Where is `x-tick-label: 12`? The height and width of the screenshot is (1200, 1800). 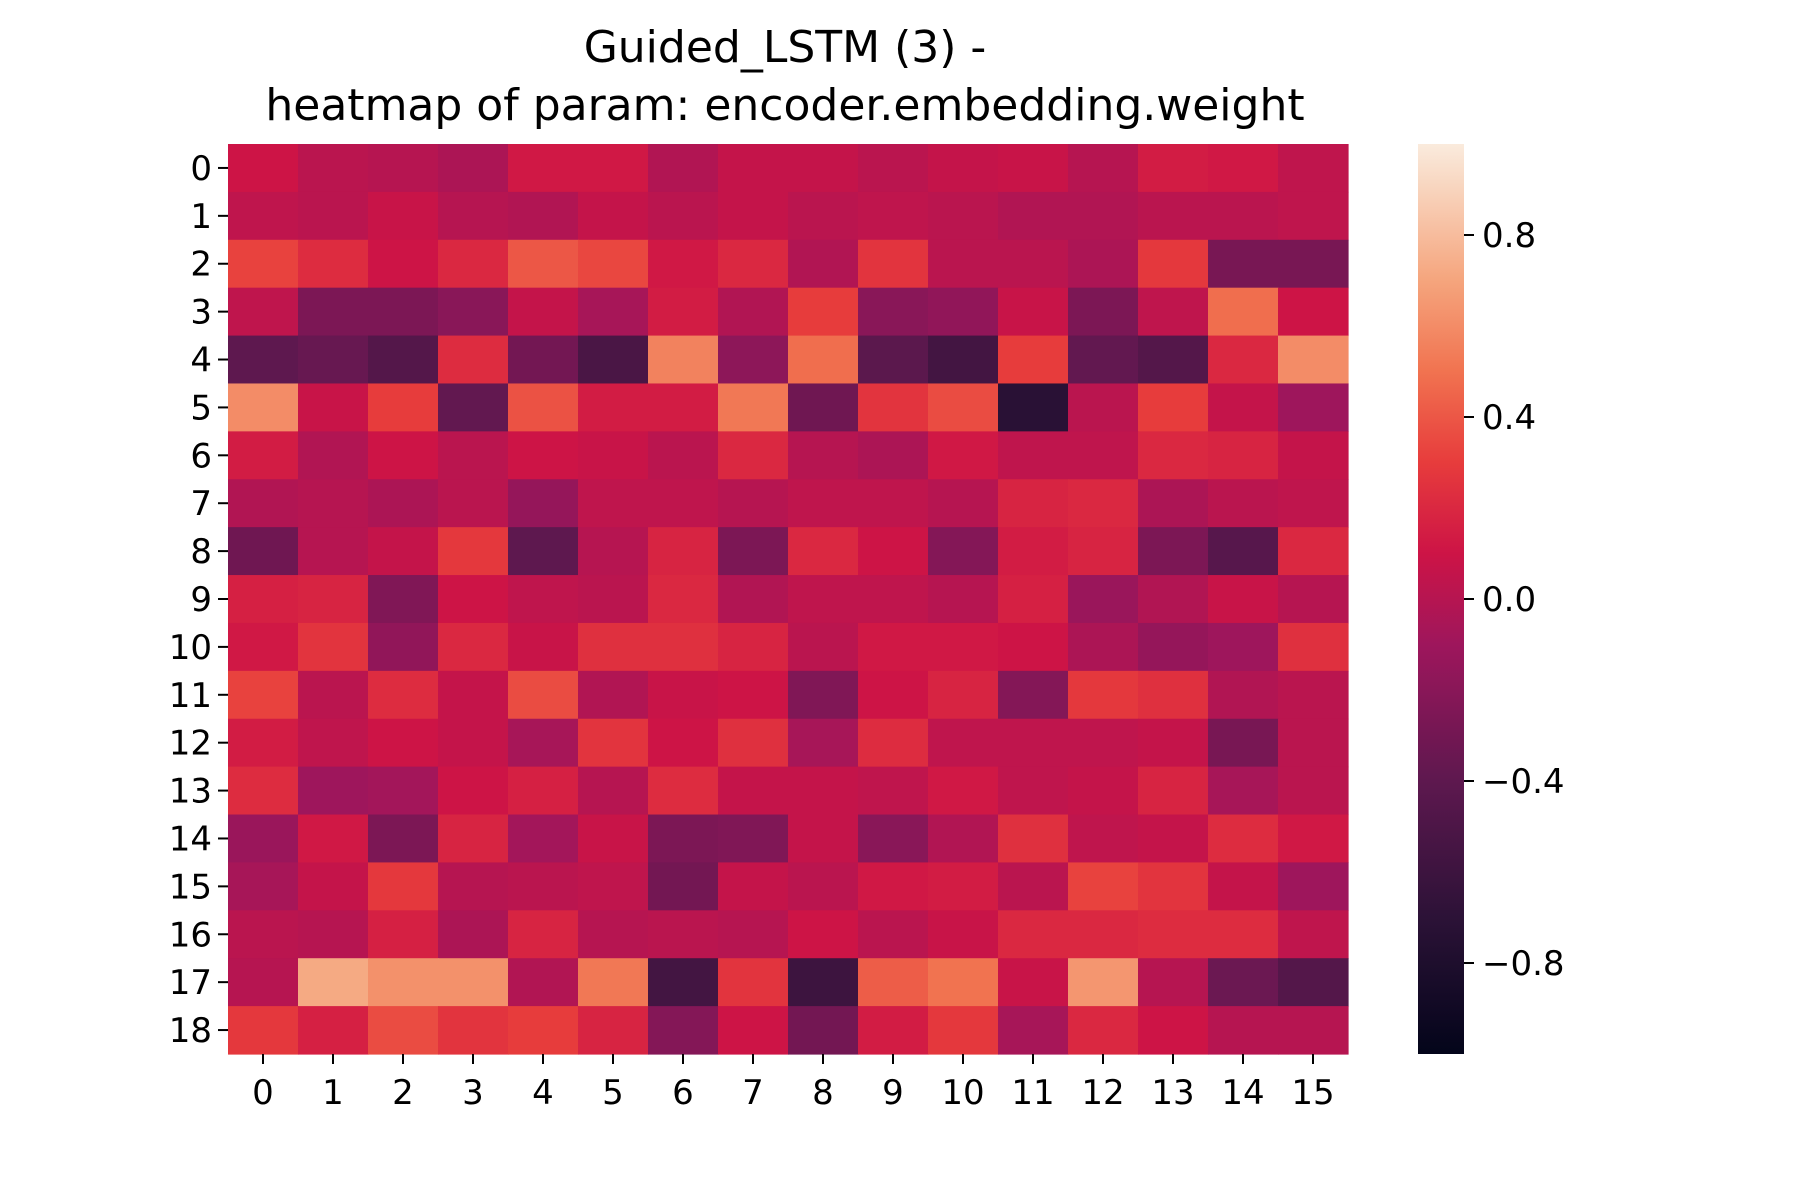
x-tick-label: 12 is located at coordinates (1102, 1093).